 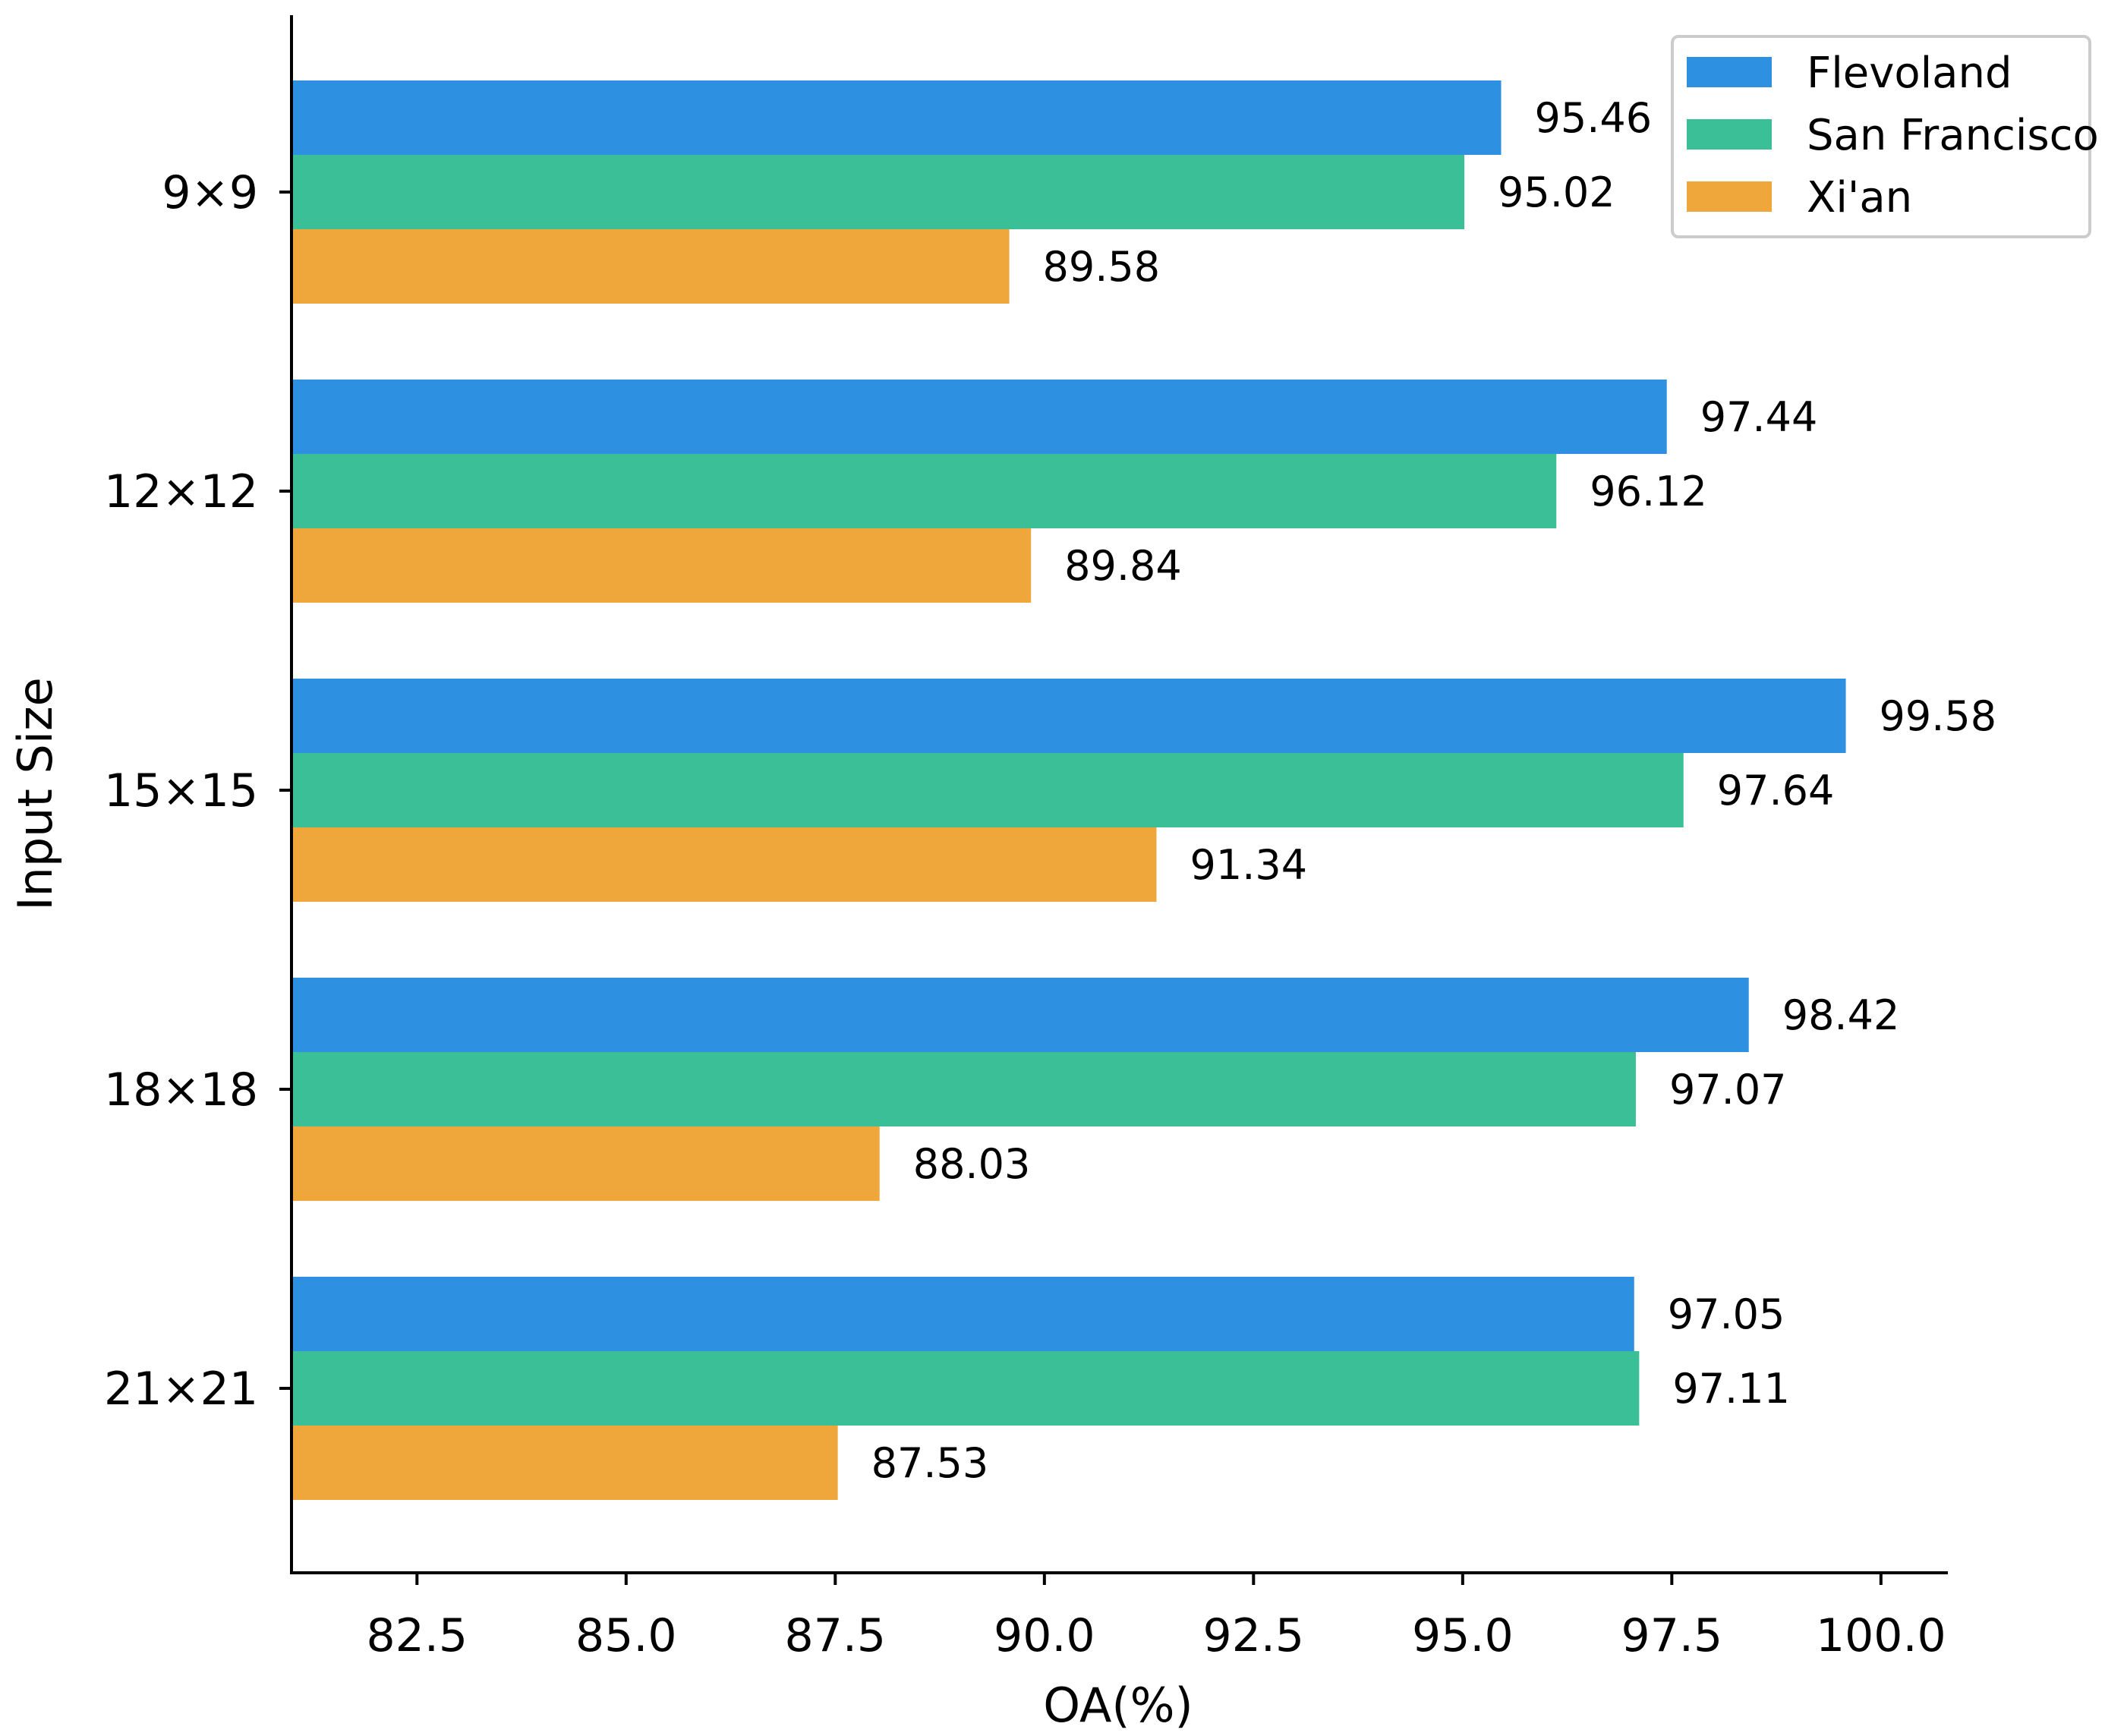 What do you see at coordinates (418, 1636) in the screenshot?
I see `x-tick-label: 82.5` at bounding box center [418, 1636].